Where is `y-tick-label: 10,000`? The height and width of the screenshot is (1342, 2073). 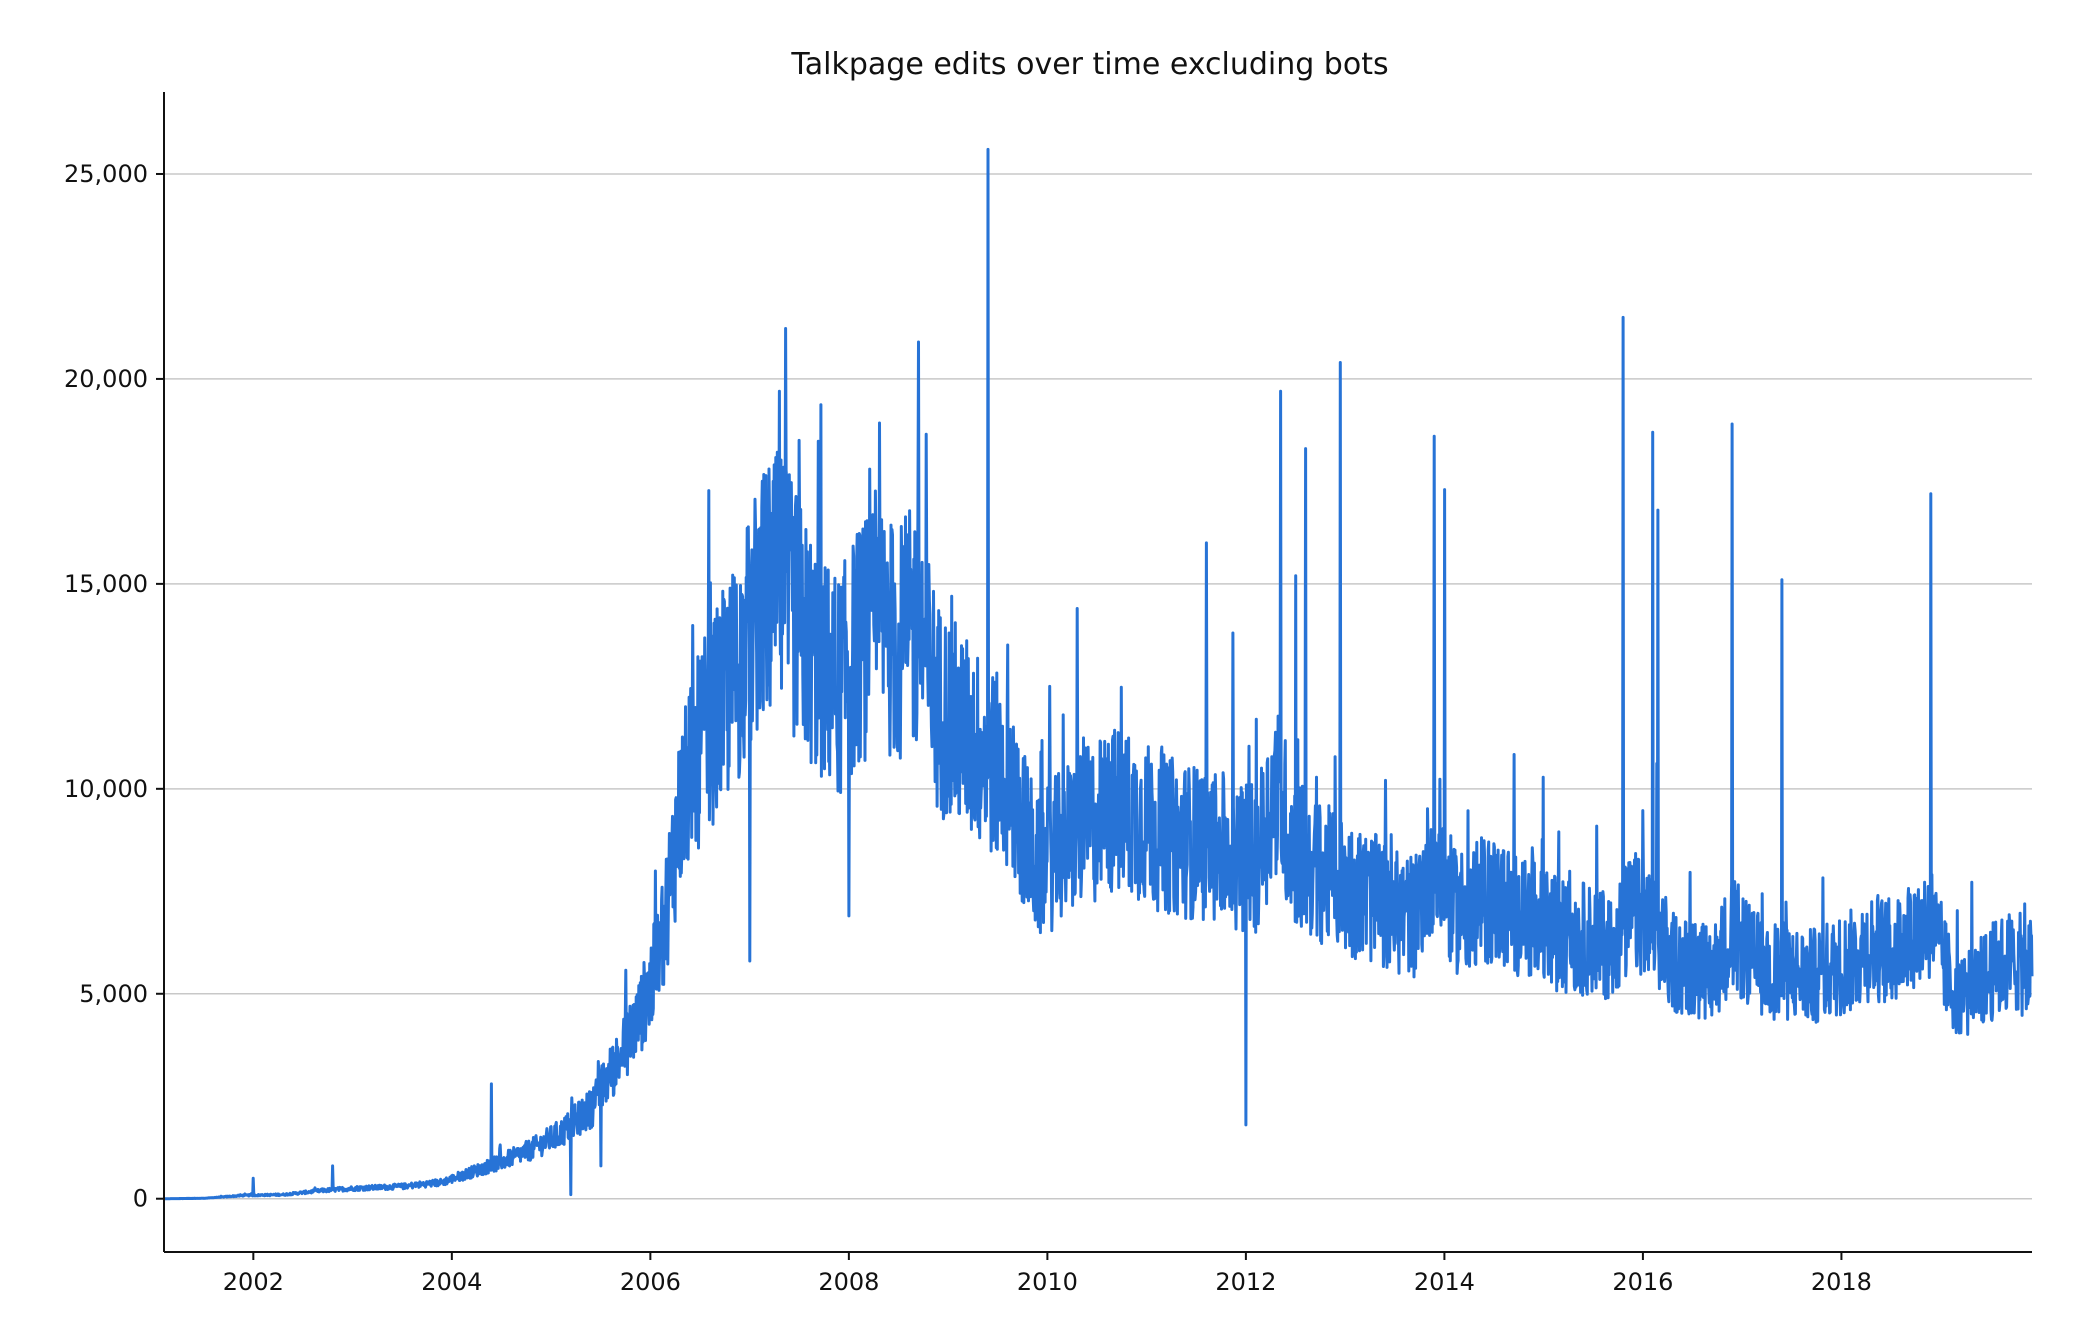 y-tick-label: 10,000 is located at coordinates (106, 789).